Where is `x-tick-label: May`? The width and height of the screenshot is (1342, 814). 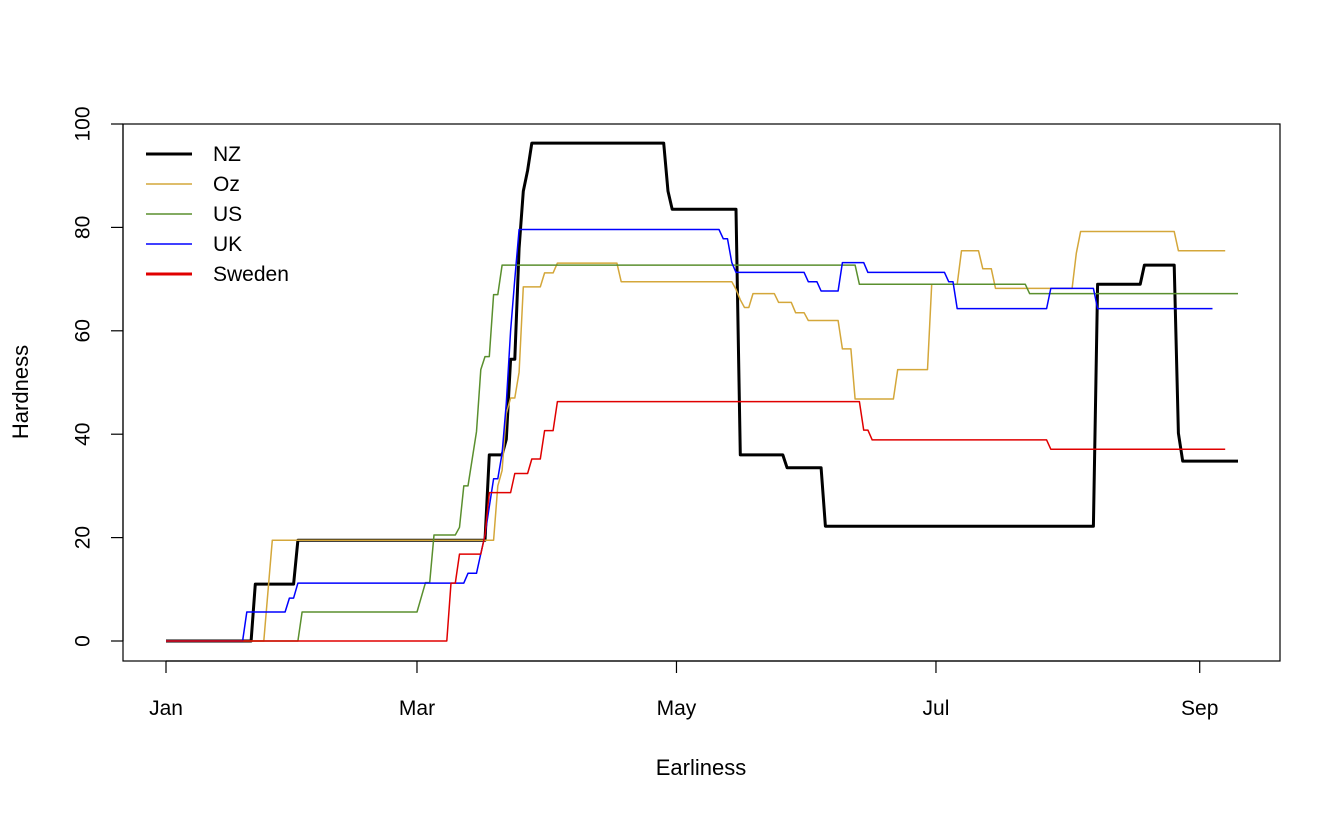 x-tick-label: May is located at coordinates (677, 708).